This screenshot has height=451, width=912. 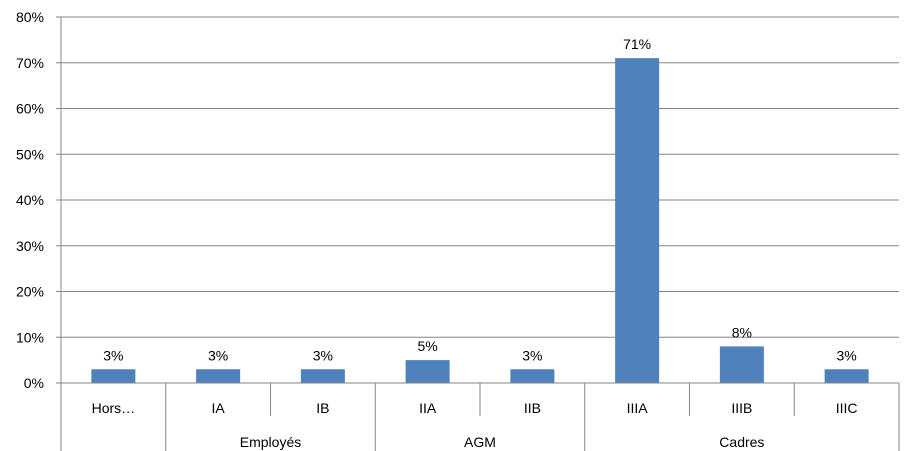 I want to click on category-label: IIA, so click(x=428, y=408).